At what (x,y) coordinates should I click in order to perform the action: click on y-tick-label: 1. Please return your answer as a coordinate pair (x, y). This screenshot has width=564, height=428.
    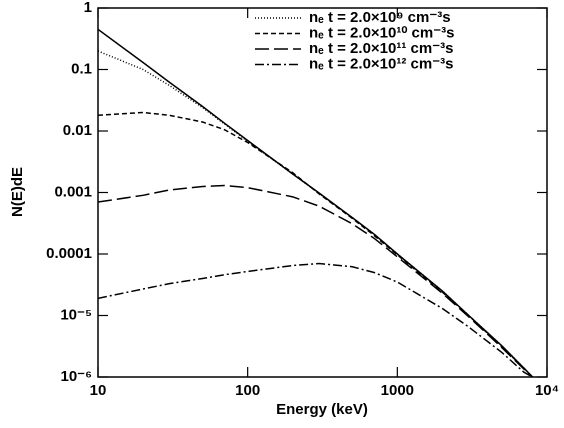
    Looking at the image, I should click on (88, 8).